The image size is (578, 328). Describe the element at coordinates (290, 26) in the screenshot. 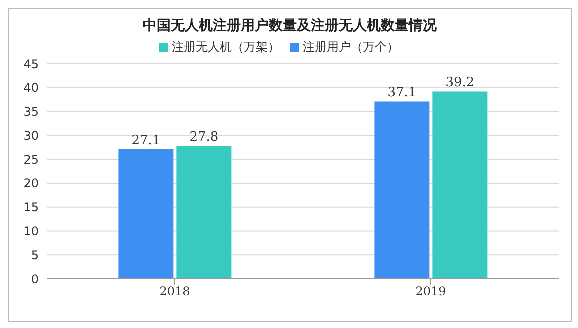

I see `chart-title: 中国无人机注册用户数量及注册无人机数量情况` at that location.